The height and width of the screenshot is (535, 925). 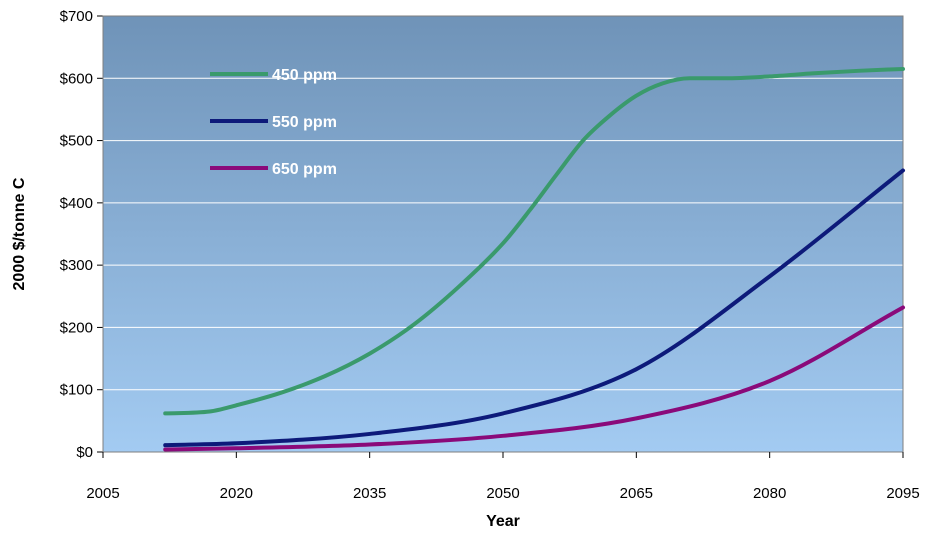 What do you see at coordinates (76, 141) in the screenshot?
I see `y-tick-label: $500` at bounding box center [76, 141].